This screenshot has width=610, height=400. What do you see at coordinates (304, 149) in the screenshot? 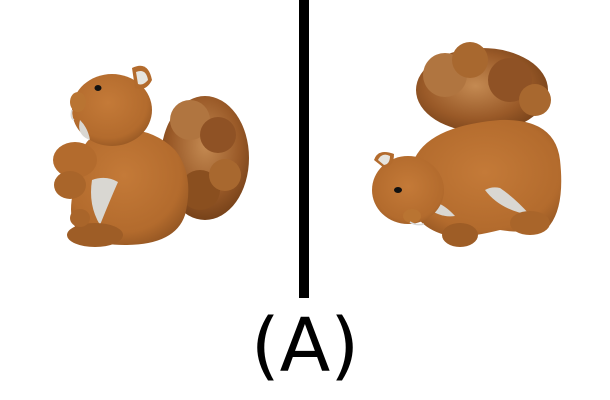
I see `vertical-divider` at bounding box center [304, 149].